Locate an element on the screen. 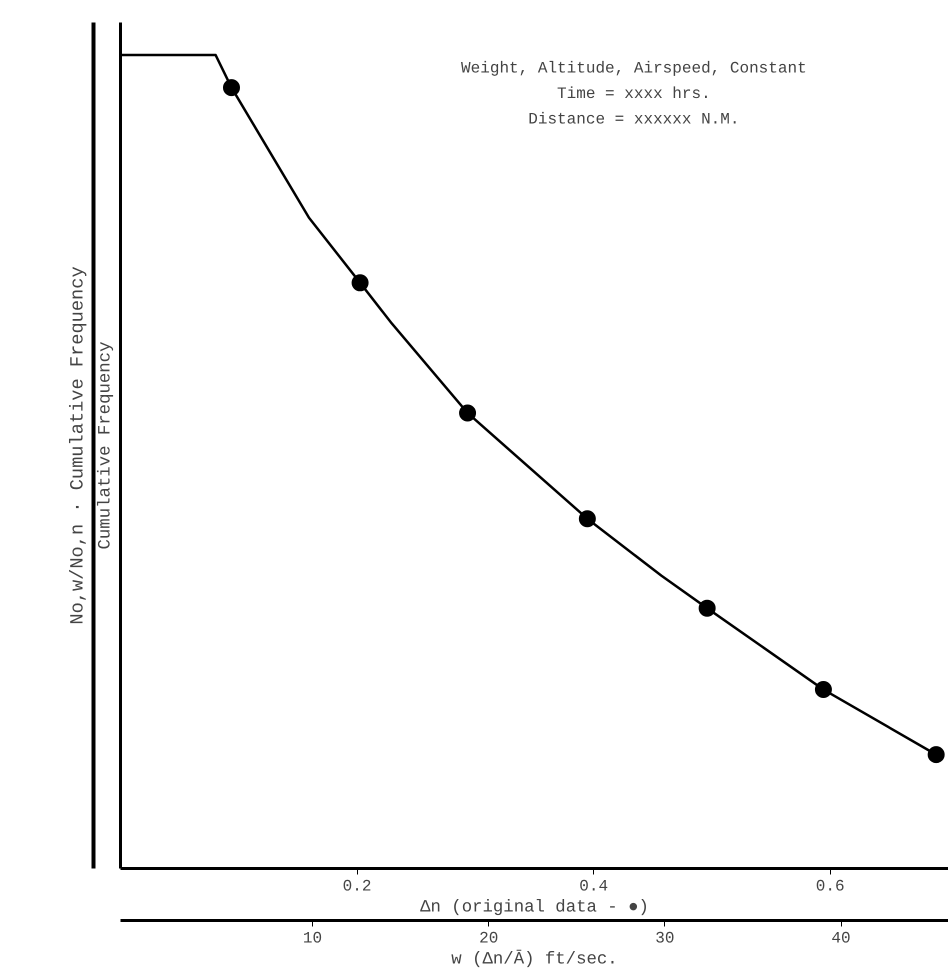 The image size is (948, 972). x2-tick-label: 0.2 is located at coordinates (357, 887).